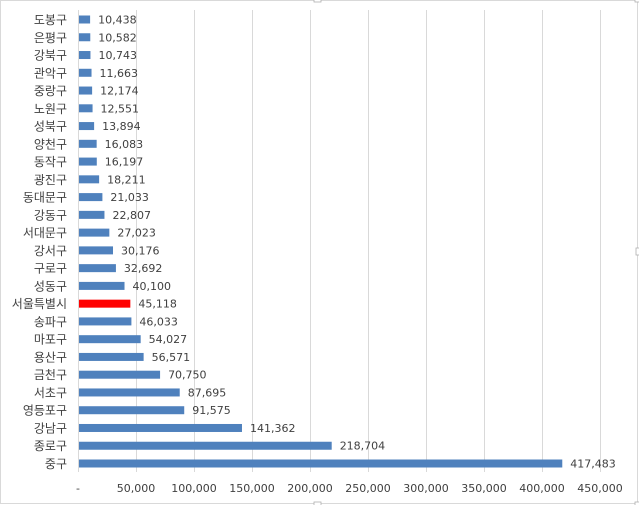 Image resolution: width=639 pixels, height=510 pixels. Describe the element at coordinates (637, 251) in the screenshot. I see `resize-handle-right` at that location.